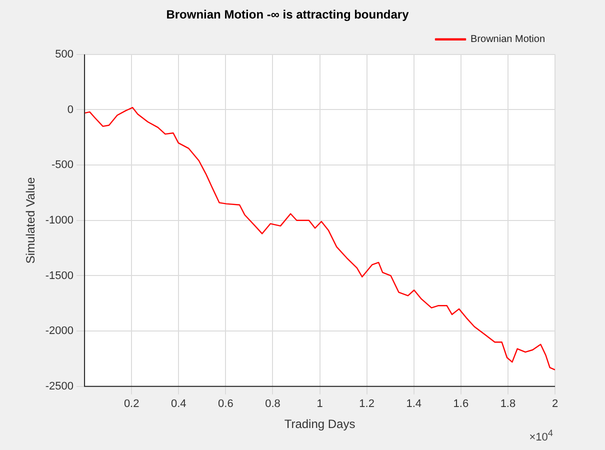 The height and width of the screenshot is (450, 605). What do you see at coordinates (320, 424) in the screenshot?
I see `x-axis-title: Trading Days` at bounding box center [320, 424].